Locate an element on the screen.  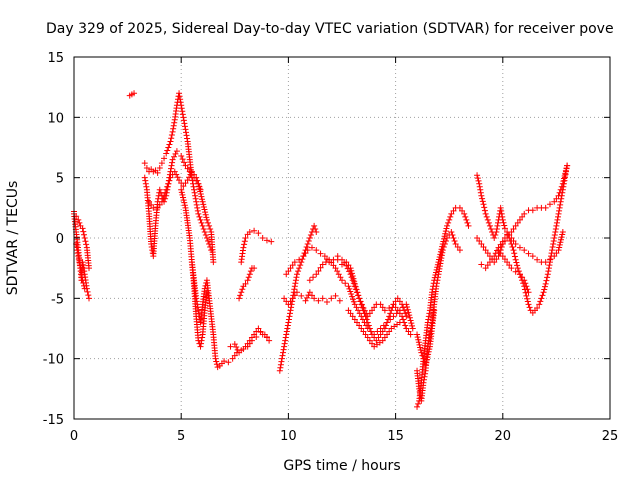
series-s10 is located at coordinates (256, 246).